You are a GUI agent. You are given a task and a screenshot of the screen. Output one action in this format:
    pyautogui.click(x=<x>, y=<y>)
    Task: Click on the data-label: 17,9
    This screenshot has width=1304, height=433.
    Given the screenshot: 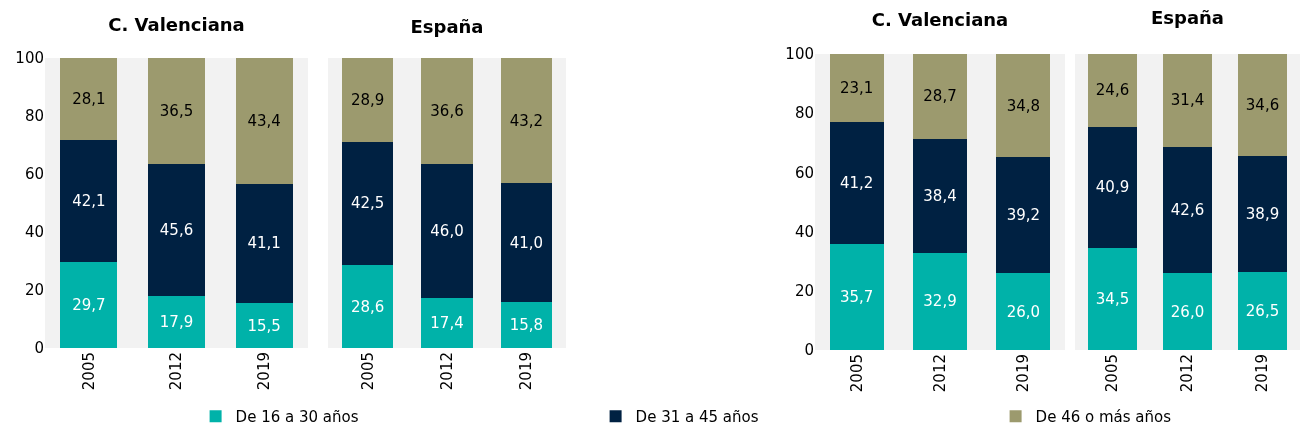 What is the action you would take?
    pyautogui.click(x=176, y=322)
    